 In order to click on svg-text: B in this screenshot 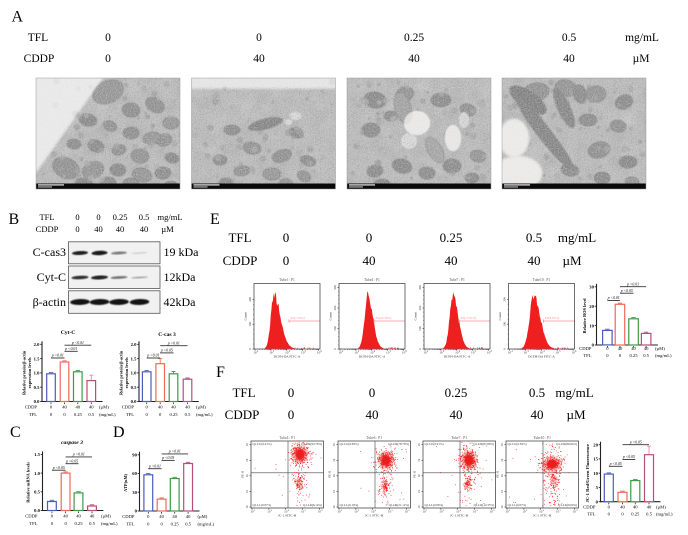, I will do `click(14, 219)`.